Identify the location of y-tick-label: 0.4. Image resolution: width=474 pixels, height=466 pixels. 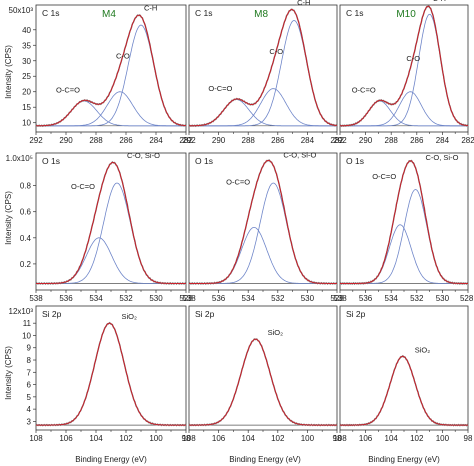
(26, 238).